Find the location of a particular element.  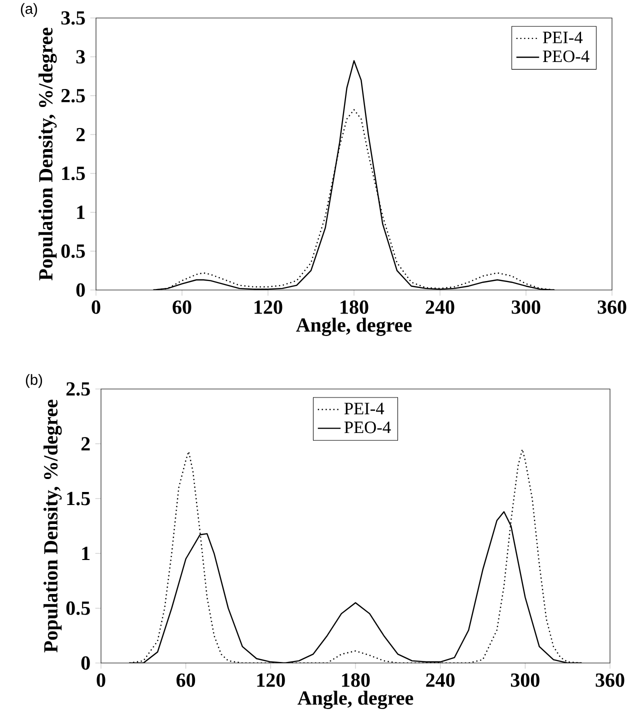

chart-title: (b) is located at coordinates (34, 381).